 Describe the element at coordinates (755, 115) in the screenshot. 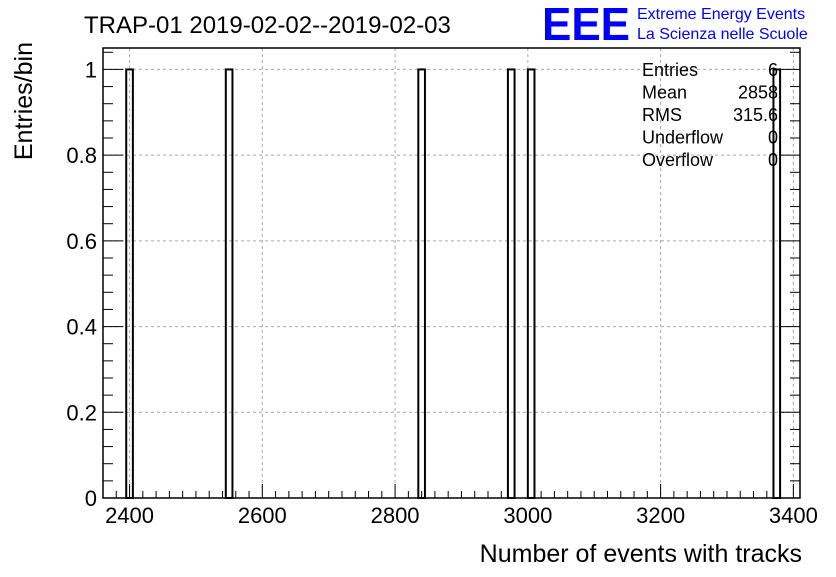

I see `stats-value: 315.6` at that location.